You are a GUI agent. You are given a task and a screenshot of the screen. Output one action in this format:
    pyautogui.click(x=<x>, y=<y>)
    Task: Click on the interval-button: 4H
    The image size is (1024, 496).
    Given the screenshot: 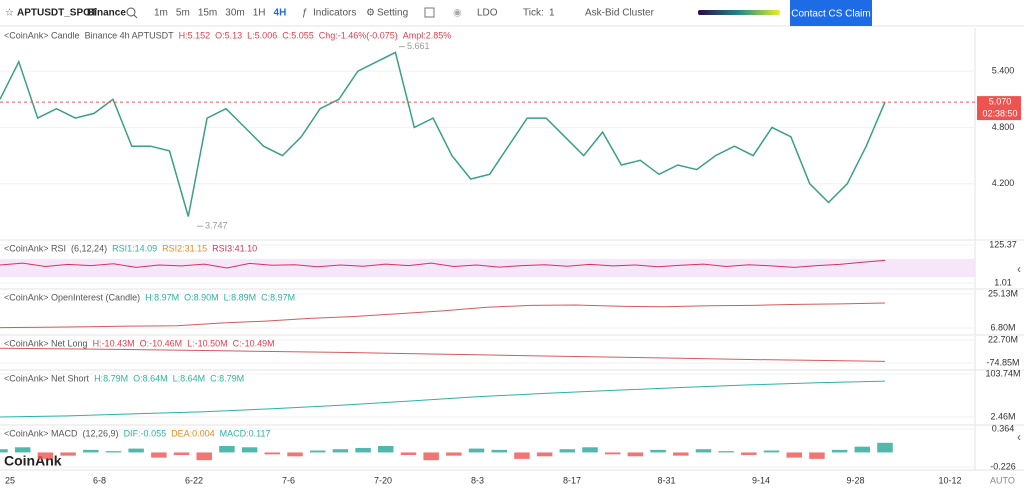 What is the action you would take?
    pyautogui.click(x=280, y=13)
    